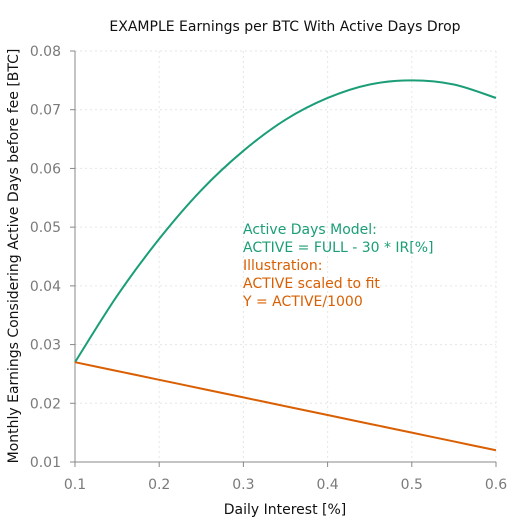 This screenshot has width=520, height=520. I want to click on x-tick-label: 0.2, so click(159, 485).